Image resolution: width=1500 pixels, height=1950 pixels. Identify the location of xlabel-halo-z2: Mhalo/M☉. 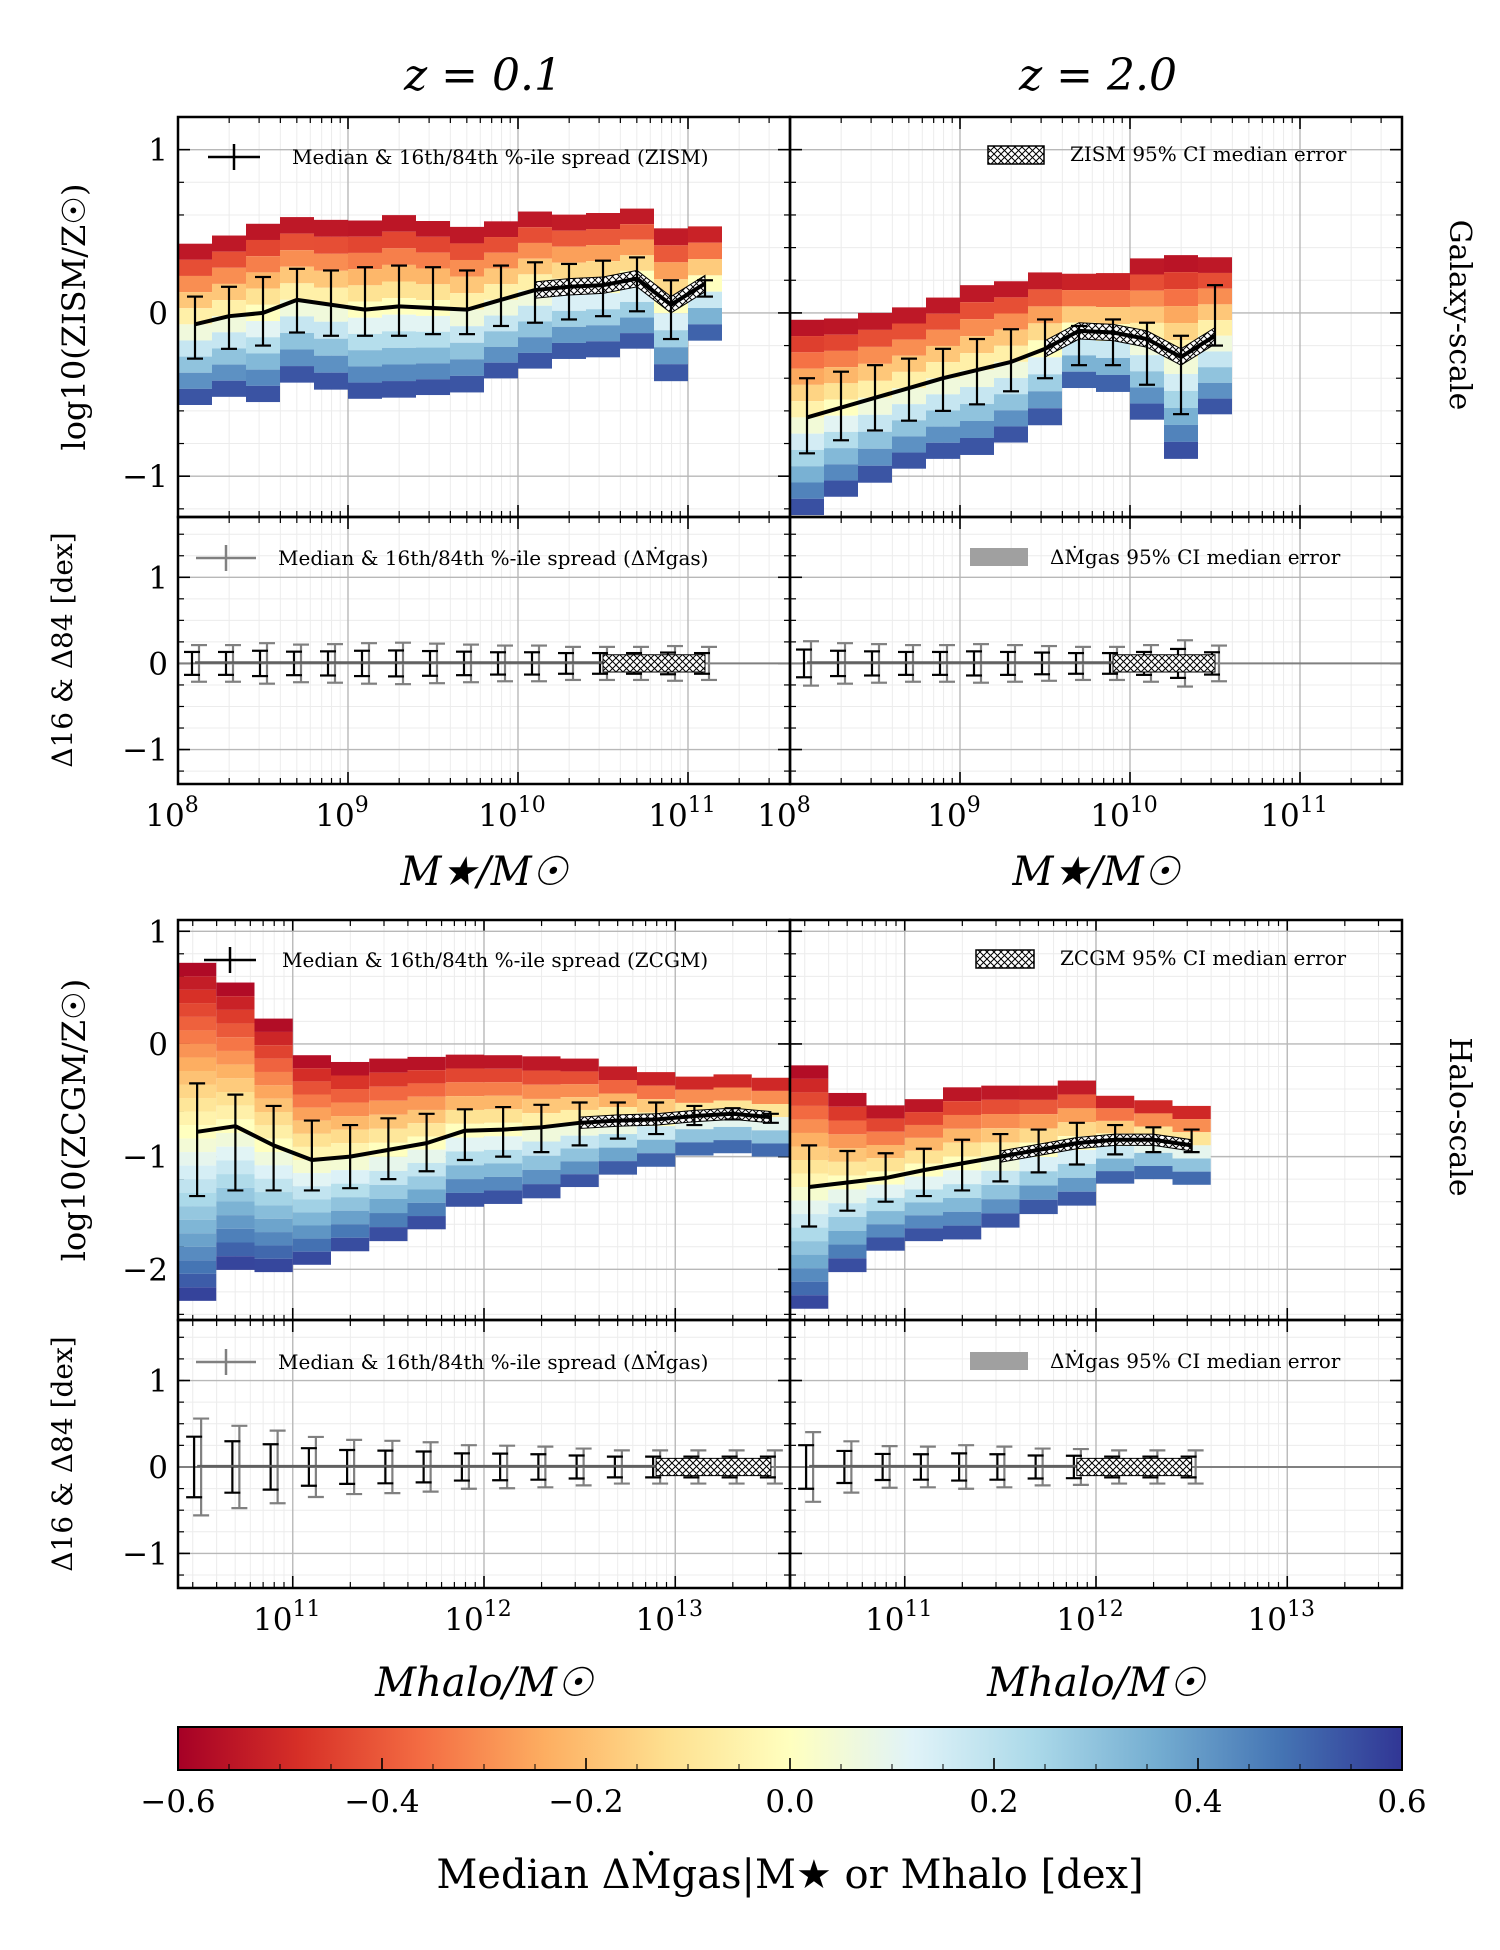
(1096, 1683).